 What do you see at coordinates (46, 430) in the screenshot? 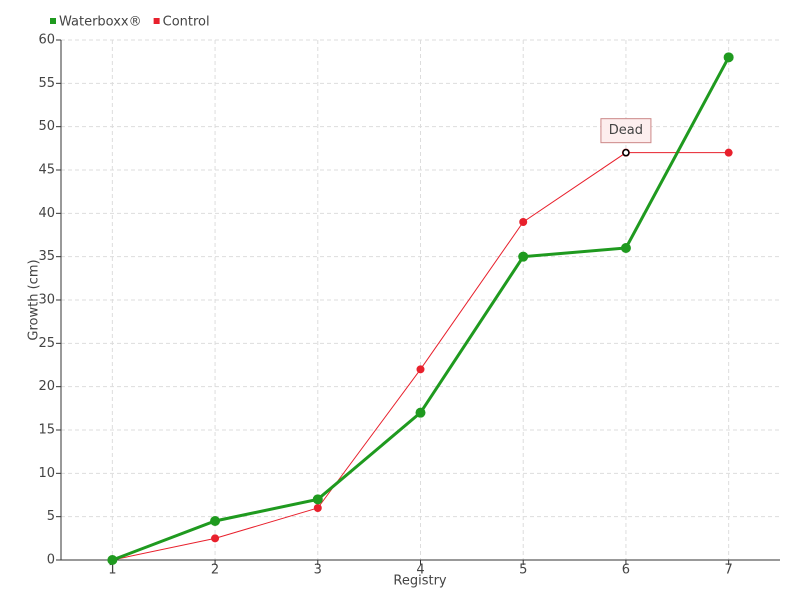
I see `y-tick-label: 15` at bounding box center [46, 430].